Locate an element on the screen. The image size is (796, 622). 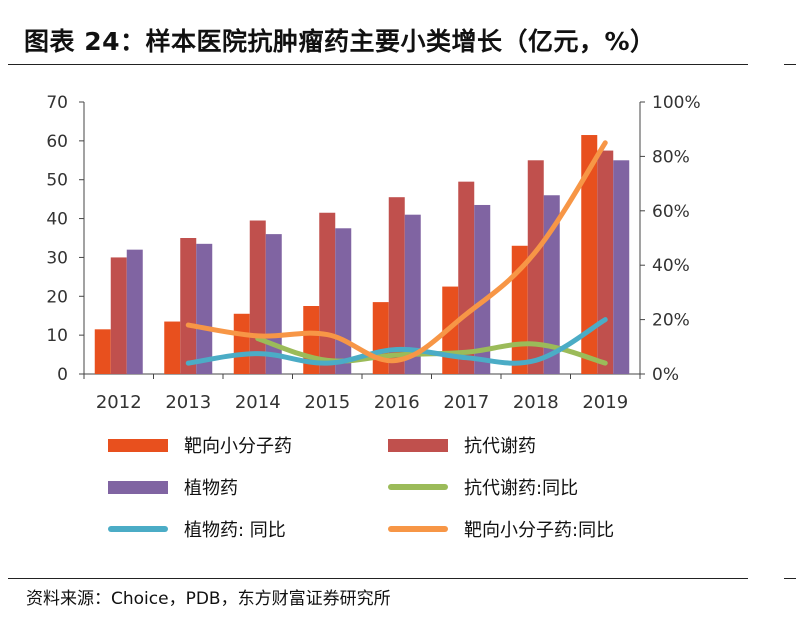
title-rule is located at coordinates (378, 64).